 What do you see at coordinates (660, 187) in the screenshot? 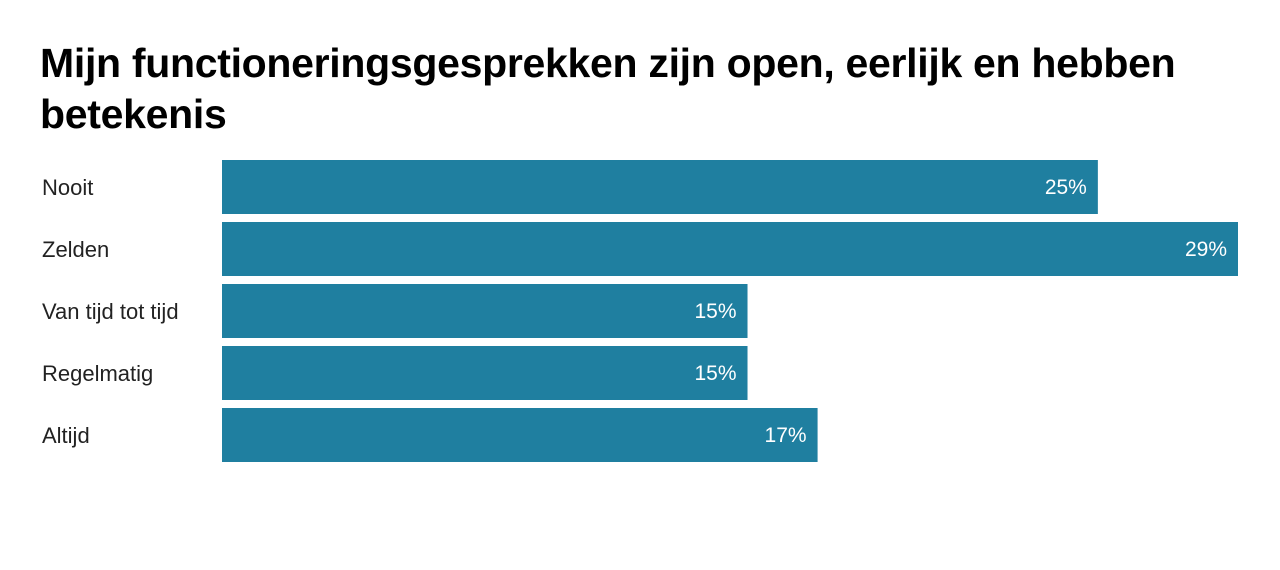
I see `bar-nooit` at bounding box center [660, 187].